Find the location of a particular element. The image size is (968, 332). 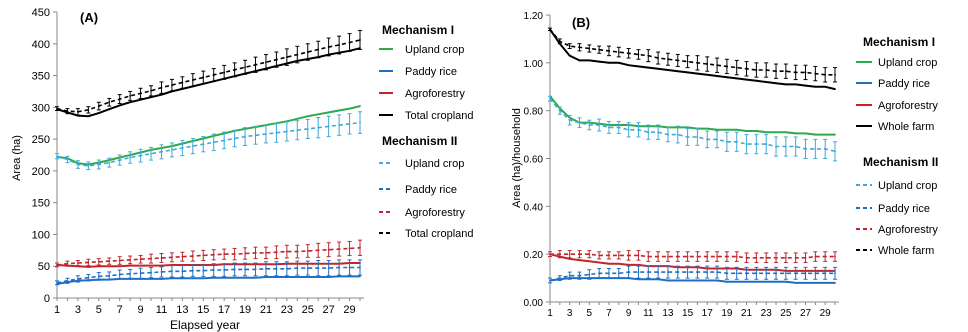

x-tick-label: 19 is located at coordinates (727, 313).